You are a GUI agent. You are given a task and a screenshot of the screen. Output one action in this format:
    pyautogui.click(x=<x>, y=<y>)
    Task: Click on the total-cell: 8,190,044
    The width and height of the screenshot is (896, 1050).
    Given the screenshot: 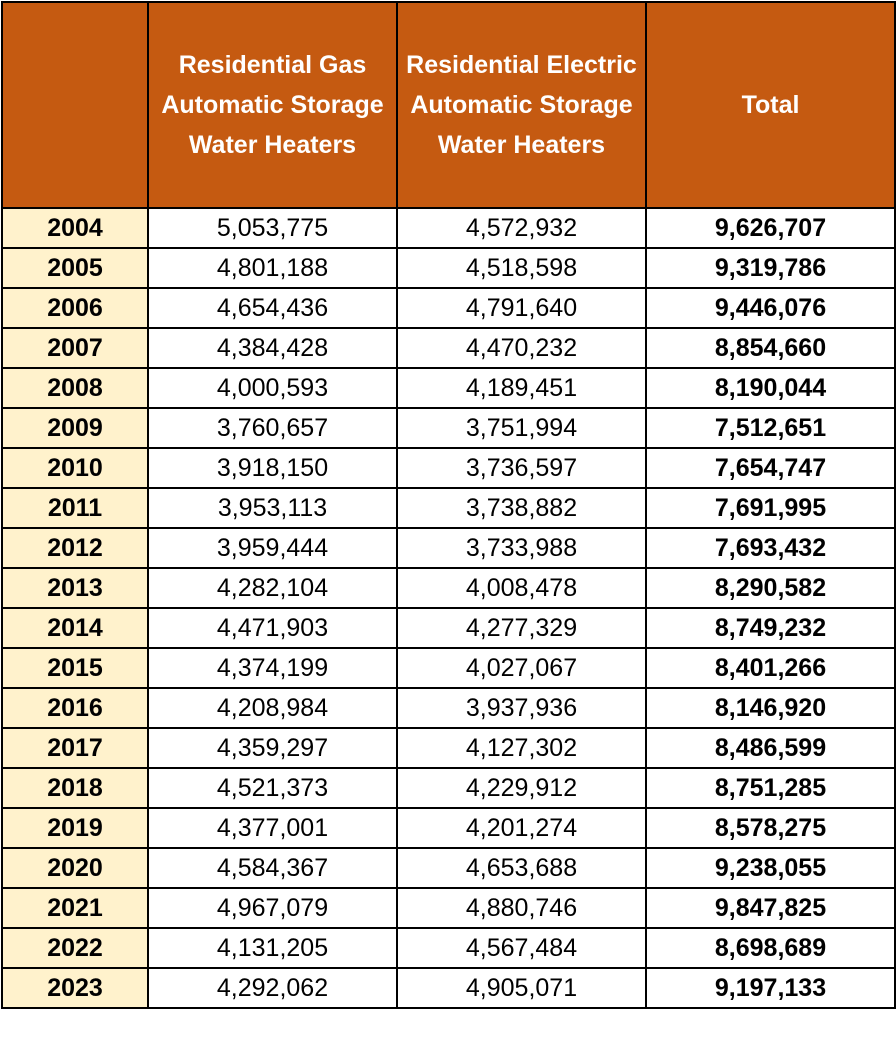 What is the action you would take?
    pyautogui.click(x=770, y=388)
    